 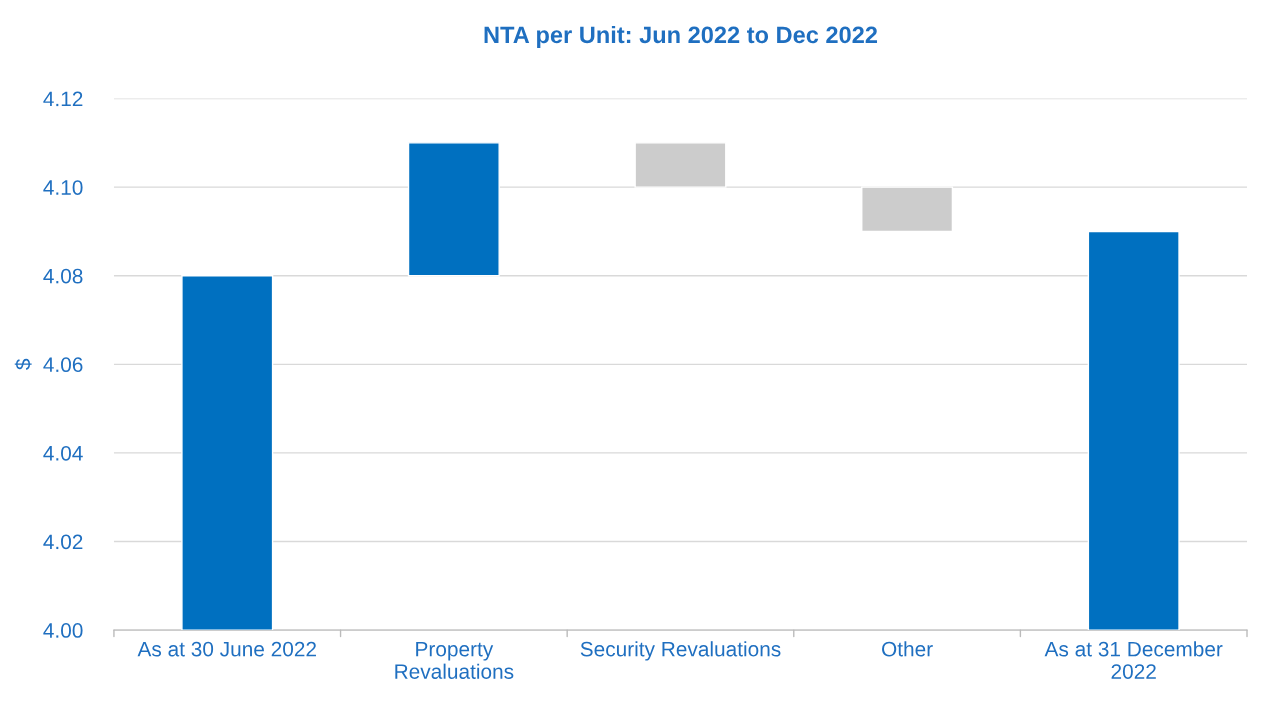 What do you see at coordinates (1133, 660) in the screenshot?
I see `x-tick-label: As at 31 December 2022` at bounding box center [1133, 660].